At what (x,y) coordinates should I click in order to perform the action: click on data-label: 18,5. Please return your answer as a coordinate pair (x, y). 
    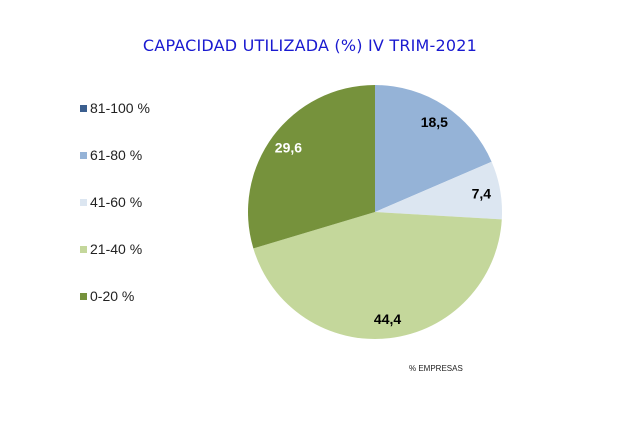
    Looking at the image, I should click on (434, 122).